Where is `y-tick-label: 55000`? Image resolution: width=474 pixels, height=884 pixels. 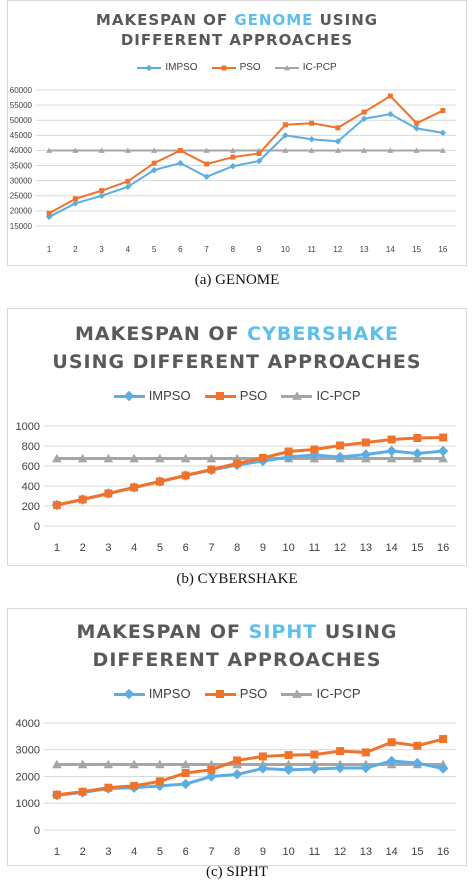 y-tick-label: 55000 is located at coordinates (21, 105).